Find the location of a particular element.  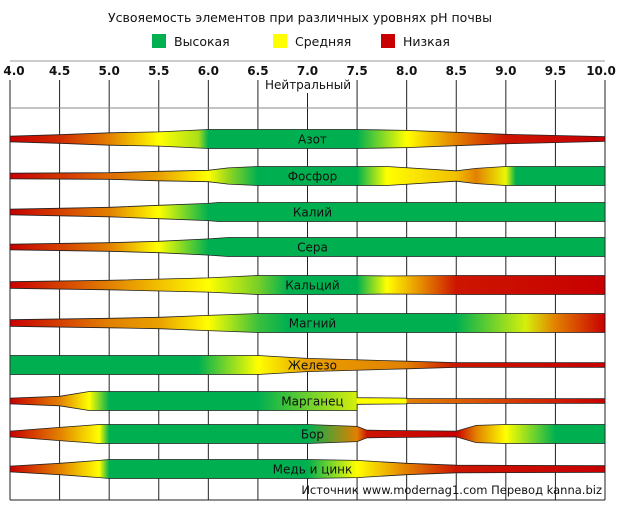

band-label: Марганец is located at coordinates (312, 402).